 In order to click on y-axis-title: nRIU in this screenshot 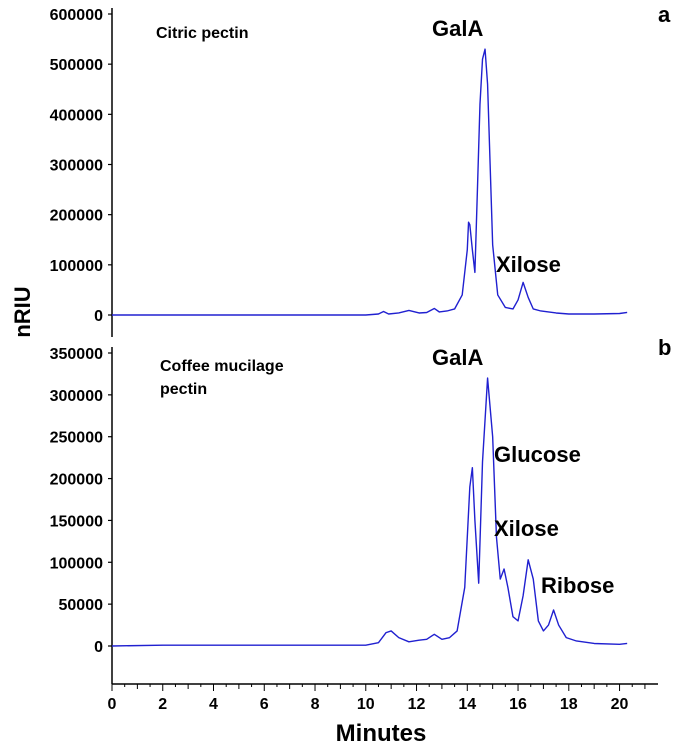, I will do `click(22, 311)`.